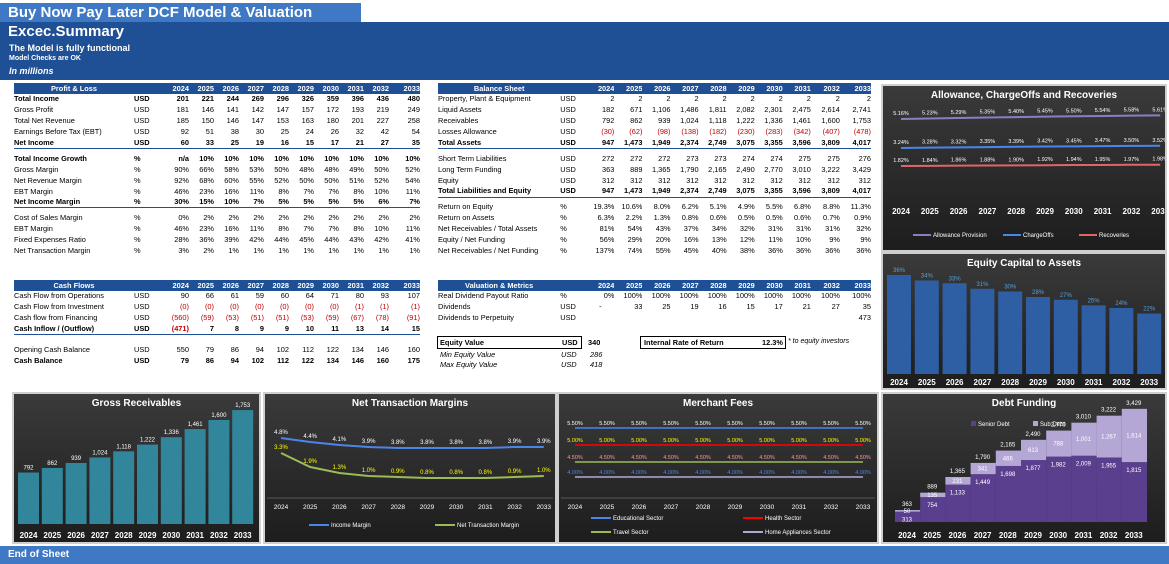 This screenshot has width=1169, height=564. What do you see at coordinates (334, 307) in the screenshot?
I see `cell-value: (0)` at bounding box center [334, 307].